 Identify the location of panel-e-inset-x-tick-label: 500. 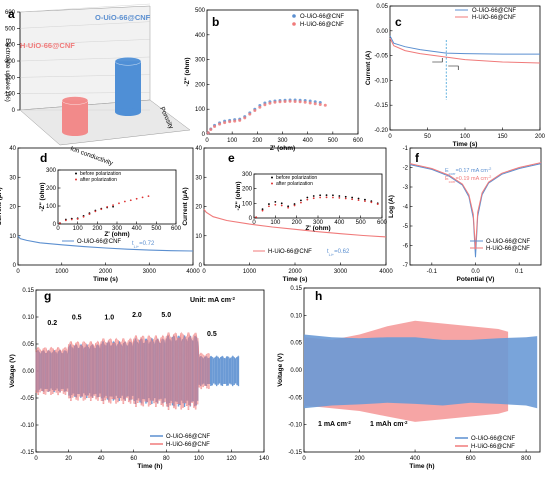
(361, 223).